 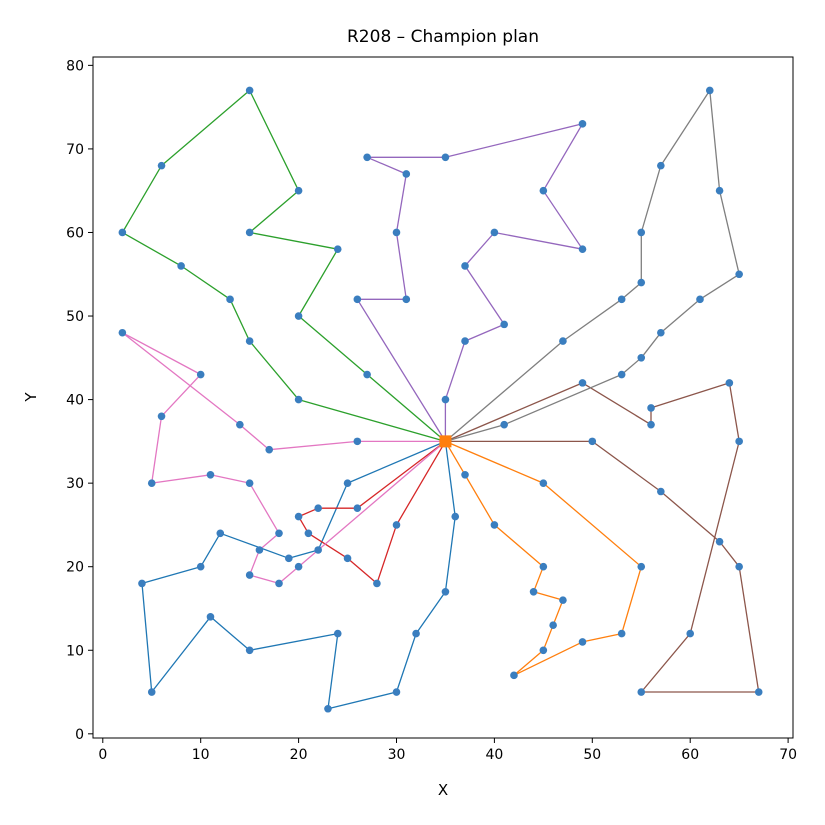 What do you see at coordinates (79, 735) in the screenshot?
I see `y-tick-label-0: 0` at bounding box center [79, 735].